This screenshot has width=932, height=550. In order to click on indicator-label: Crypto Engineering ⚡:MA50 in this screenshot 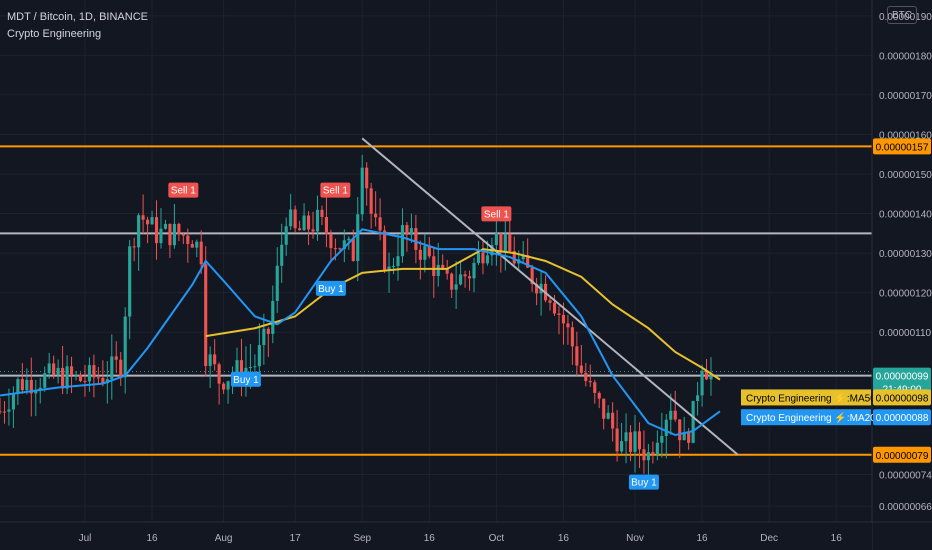, I will do `click(811, 397)`.